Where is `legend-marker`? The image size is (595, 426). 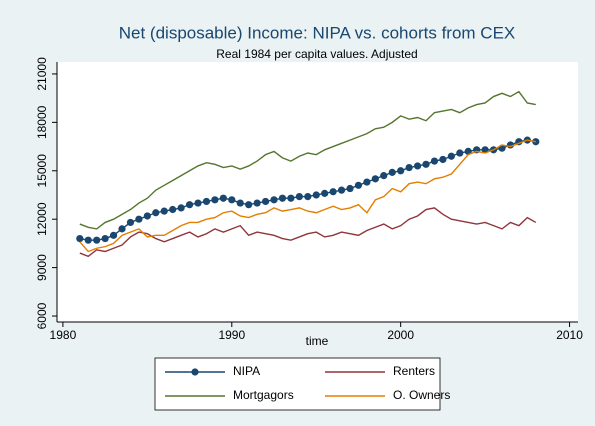 legend-marker is located at coordinates (195, 372).